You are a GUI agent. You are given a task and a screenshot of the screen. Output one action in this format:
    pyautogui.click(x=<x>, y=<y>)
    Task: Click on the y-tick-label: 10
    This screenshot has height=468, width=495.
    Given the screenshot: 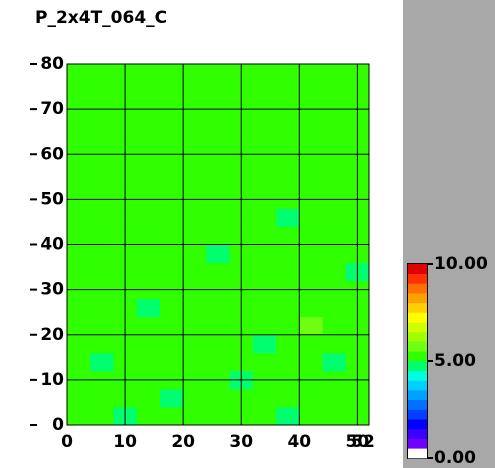 What is the action you would take?
    pyautogui.click(x=52, y=380)
    